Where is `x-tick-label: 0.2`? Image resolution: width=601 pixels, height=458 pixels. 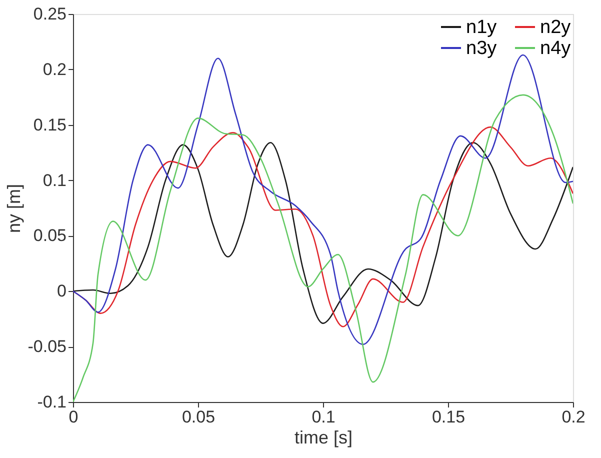 x-tick-label: 0.2 is located at coordinates (574, 417).